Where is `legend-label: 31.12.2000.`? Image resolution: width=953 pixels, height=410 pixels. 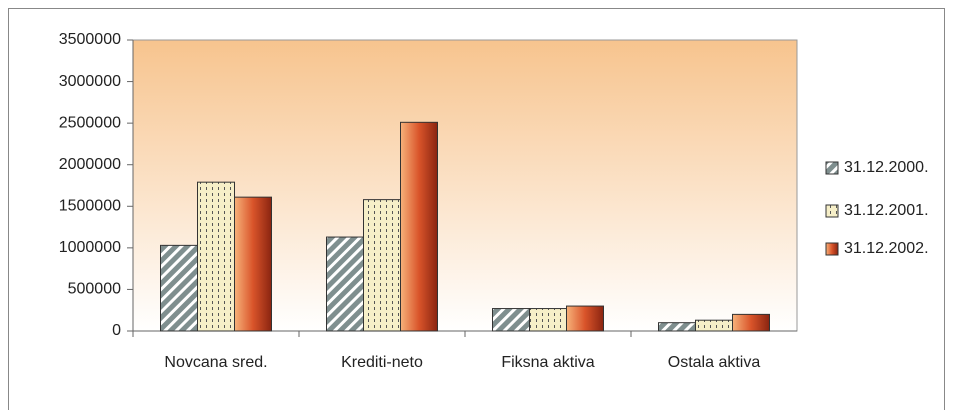
legend-label: 31.12.2000. is located at coordinates (886, 167).